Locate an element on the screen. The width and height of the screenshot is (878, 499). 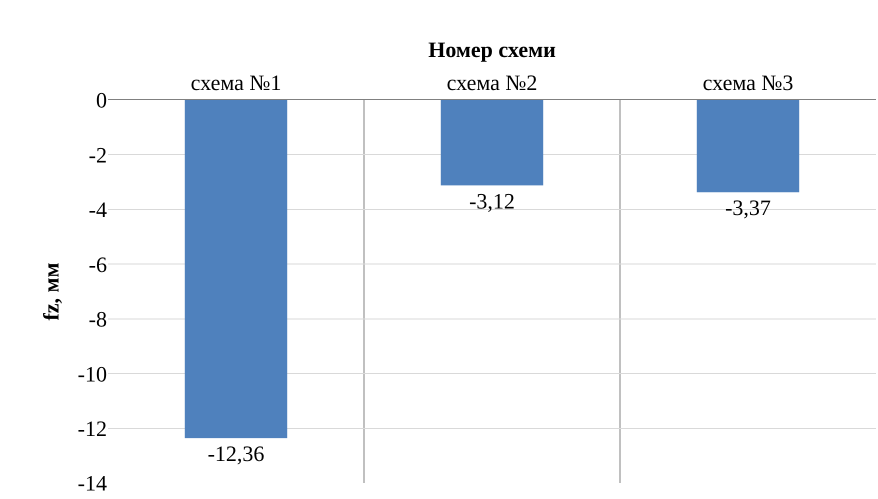
y-axis-title: fz, мм is located at coordinates (51, 291).